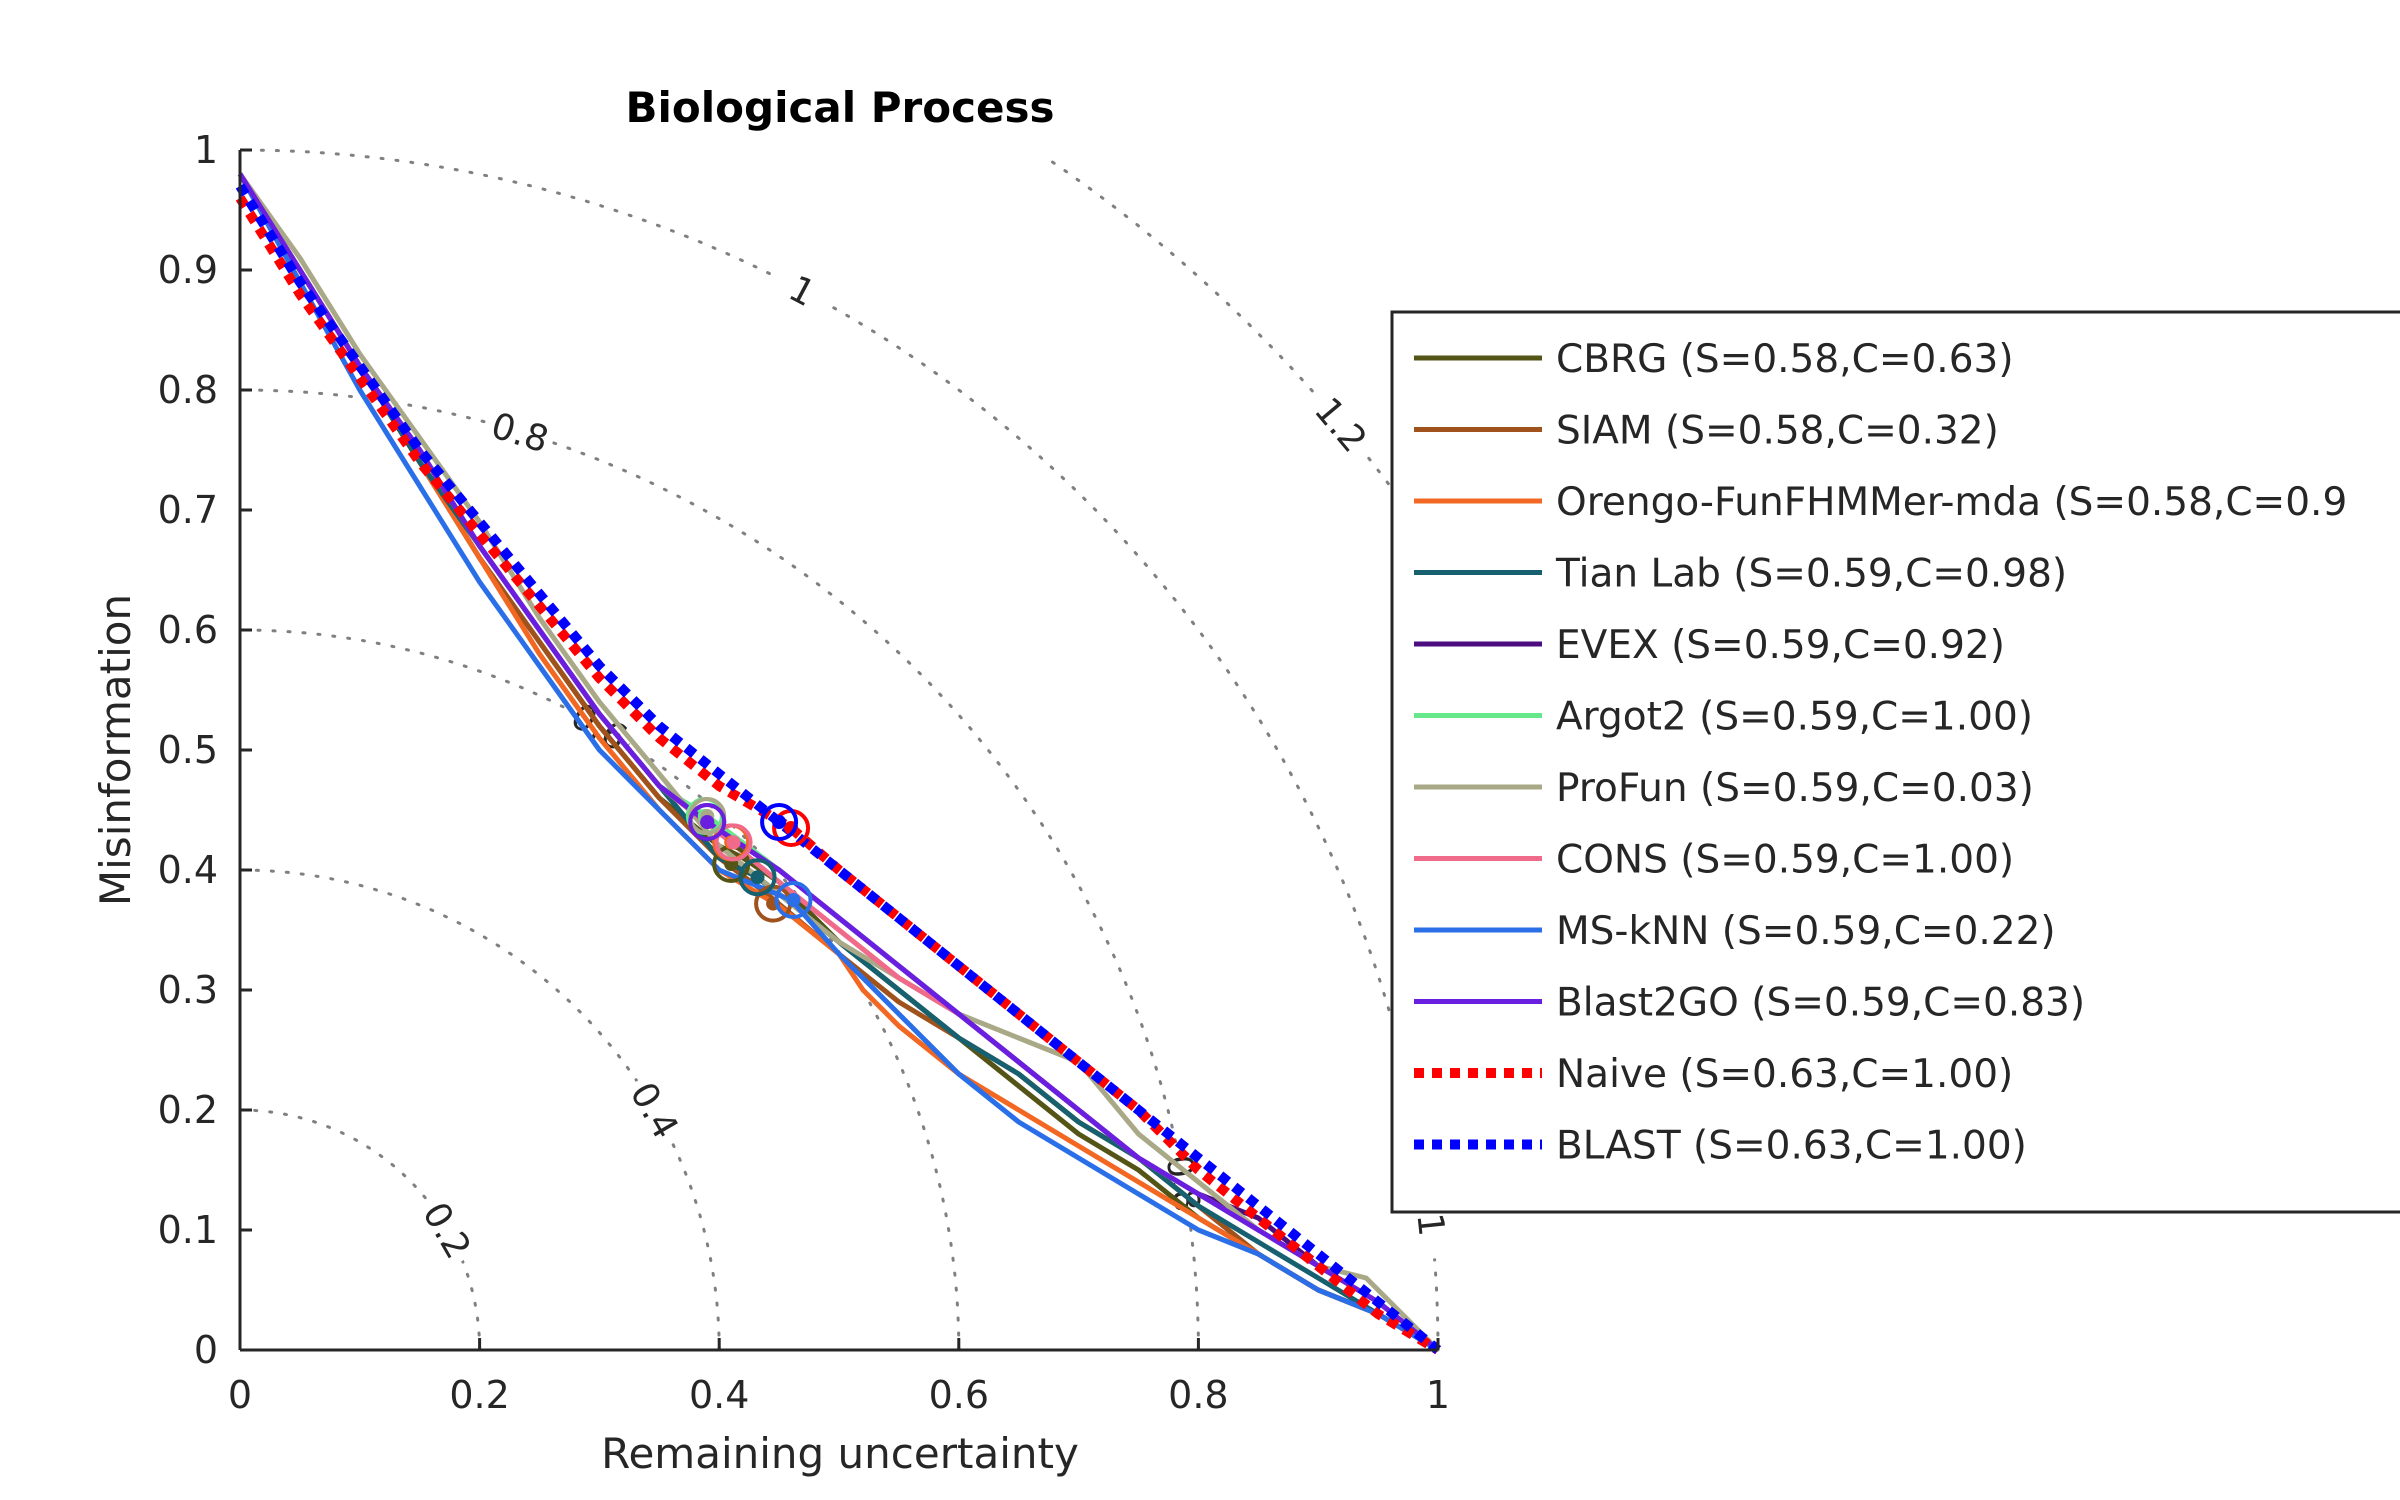 The width and height of the screenshot is (2400, 1500). Describe the element at coordinates (719, 1395) in the screenshot. I see `x-tick-label: 0.4` at that location.